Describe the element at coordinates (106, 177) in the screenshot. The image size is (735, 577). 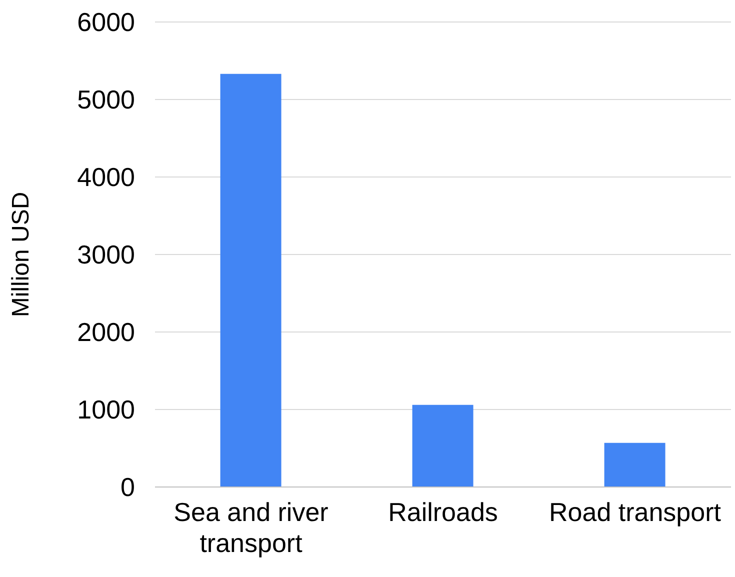
I see `y-tick-label: 4000` at that location.